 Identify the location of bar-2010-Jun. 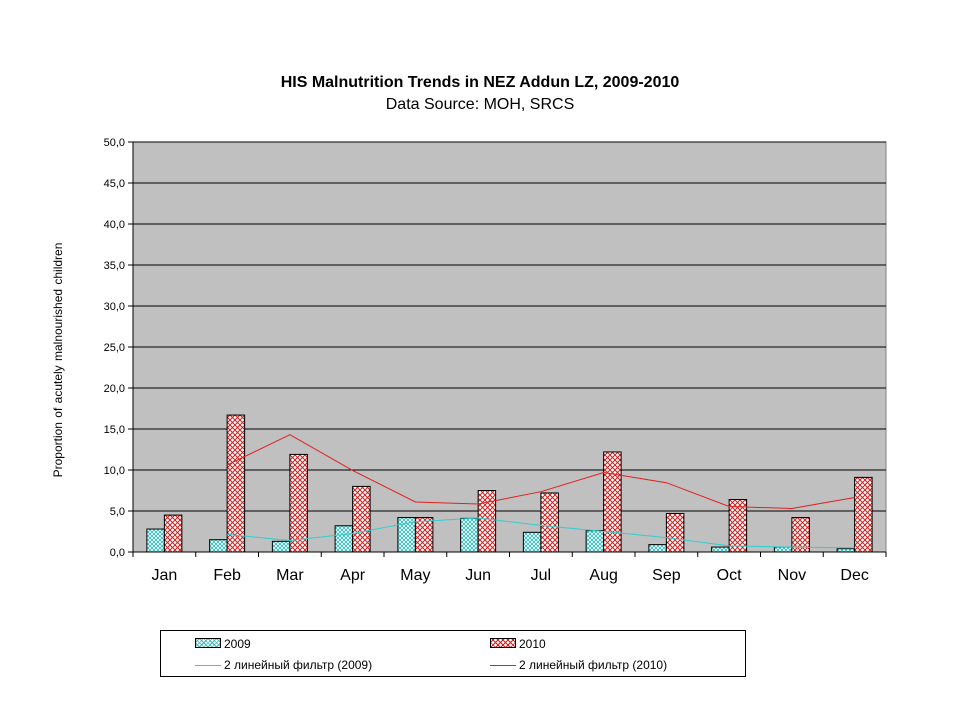
(487, 521).